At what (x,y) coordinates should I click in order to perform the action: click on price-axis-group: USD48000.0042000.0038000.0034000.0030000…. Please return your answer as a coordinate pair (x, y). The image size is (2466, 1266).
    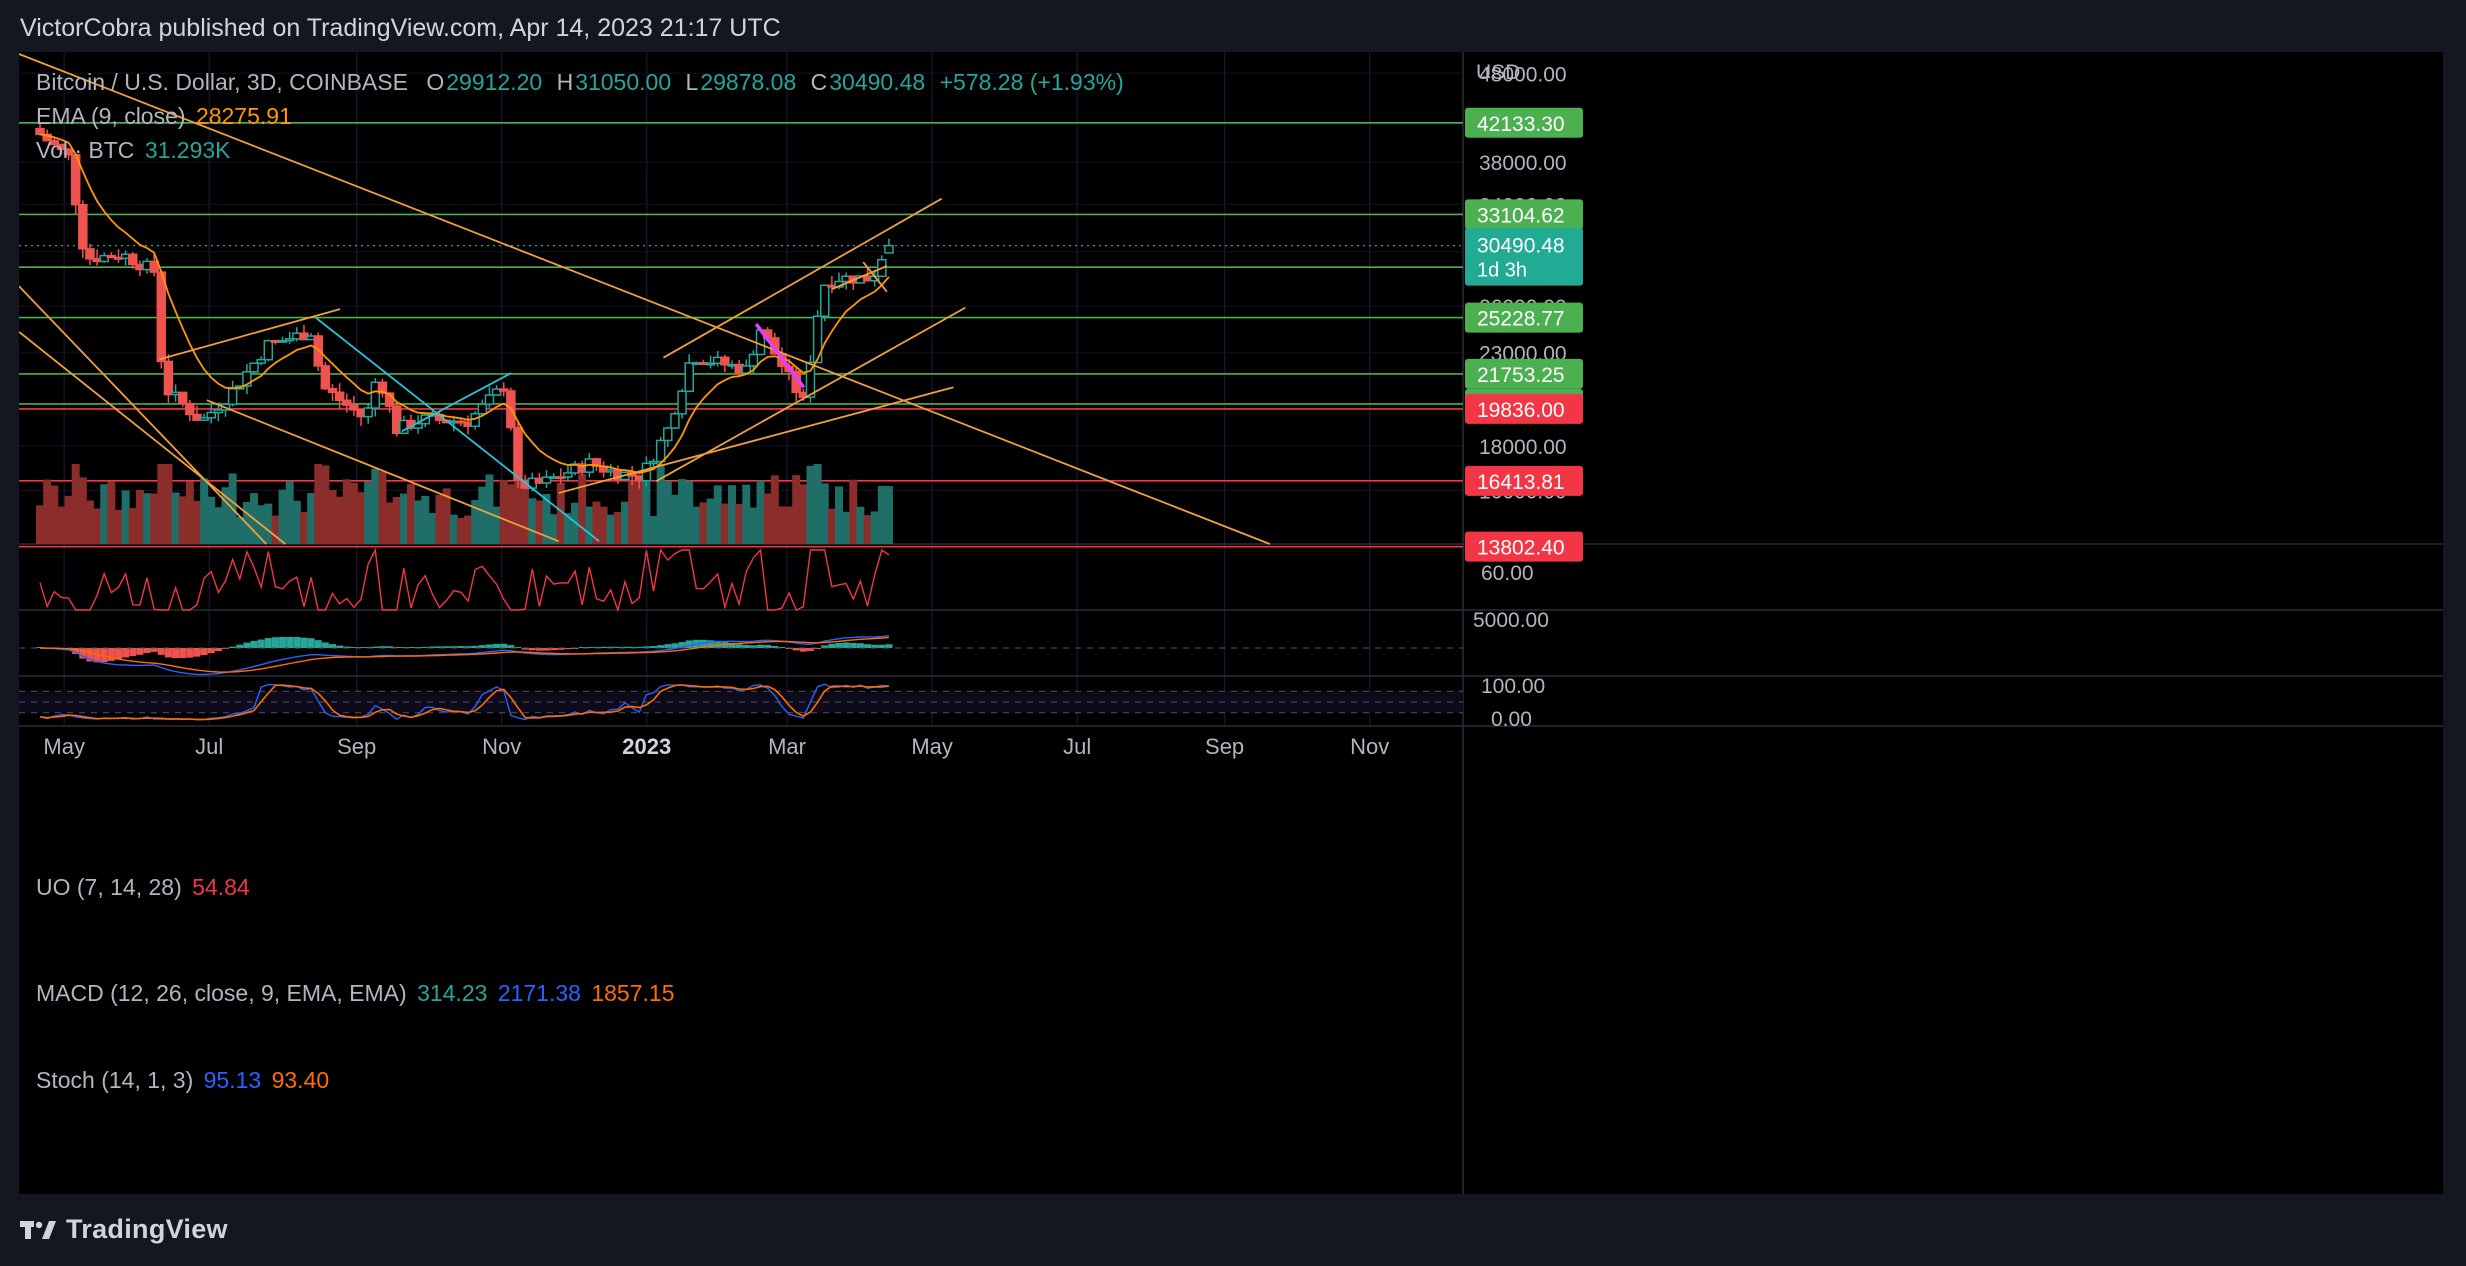
    Looking at the image, I should click on (1524, 396).